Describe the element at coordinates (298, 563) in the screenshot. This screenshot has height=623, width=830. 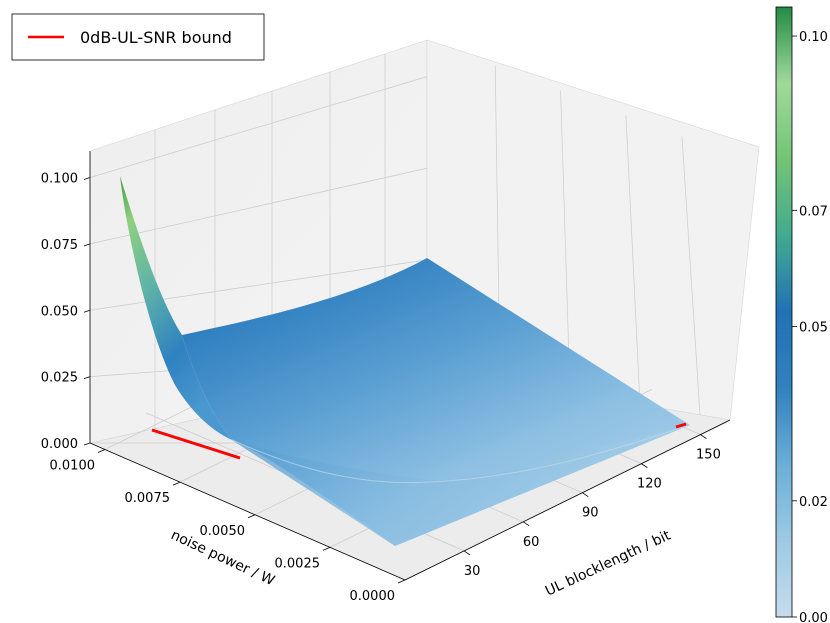
I see `y-tick-label: 0.0025` at that location.